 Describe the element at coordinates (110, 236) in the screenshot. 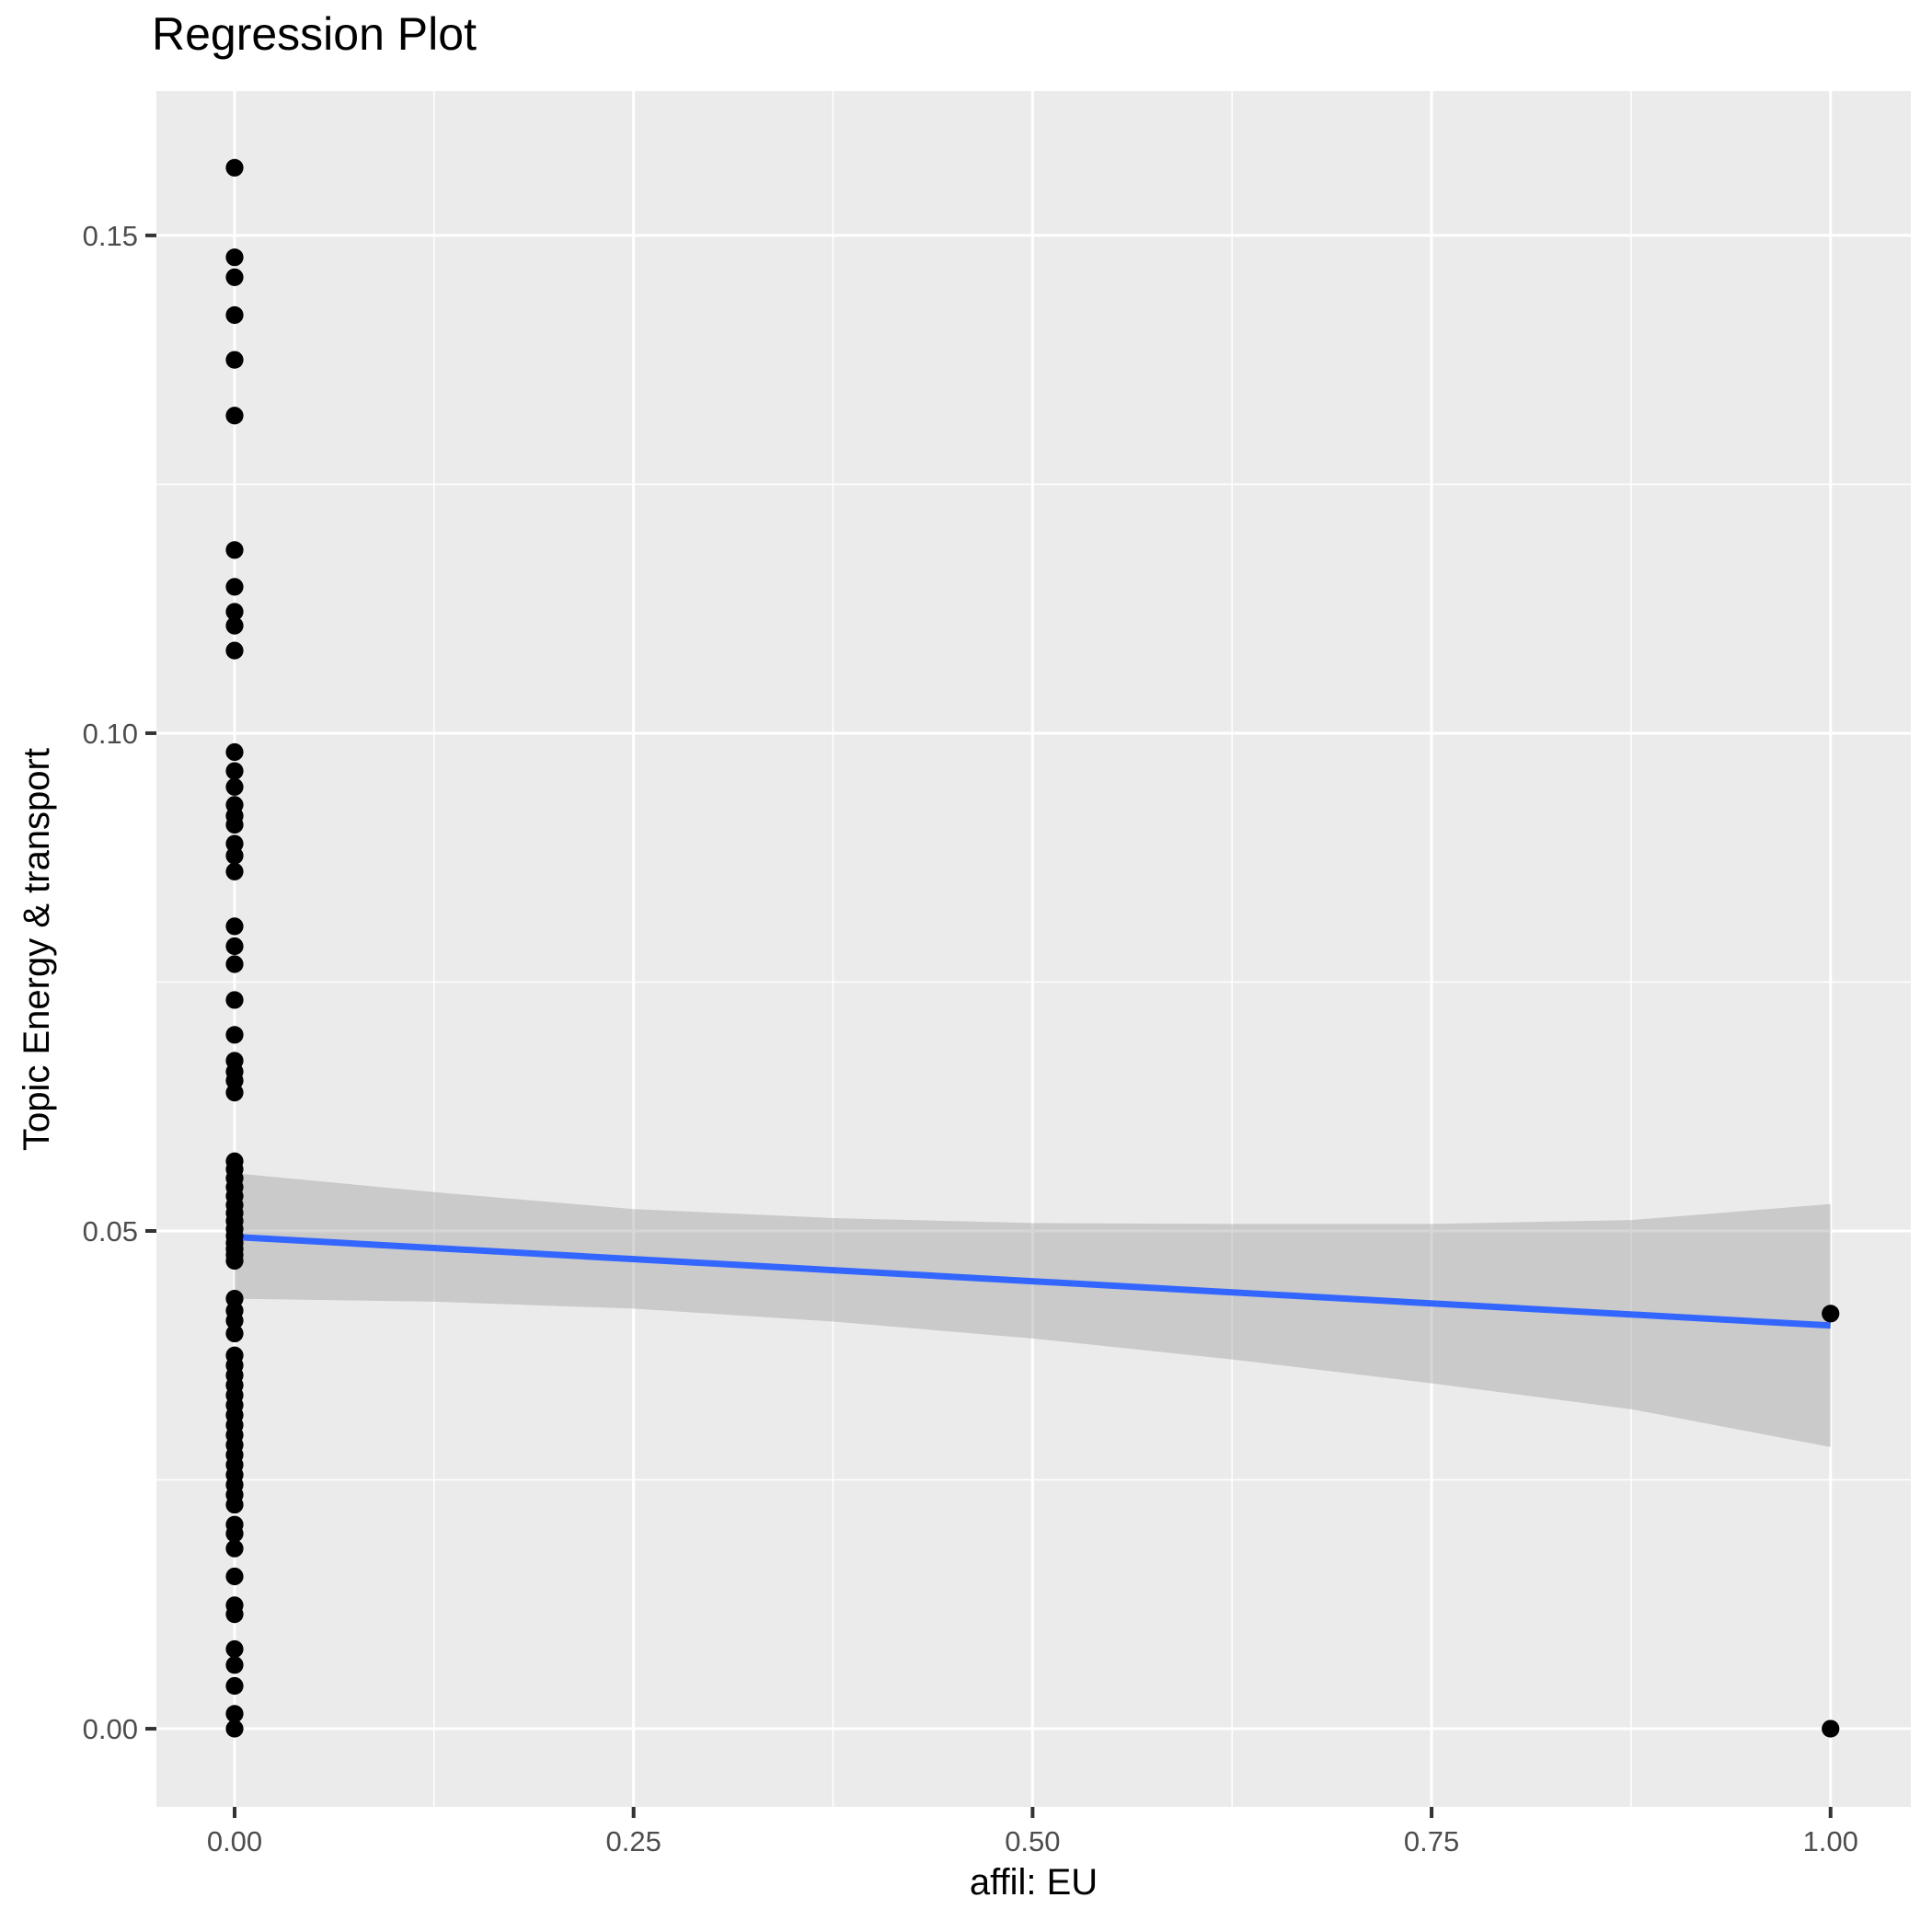

I see `y-tick-label: 0.15` at that location.